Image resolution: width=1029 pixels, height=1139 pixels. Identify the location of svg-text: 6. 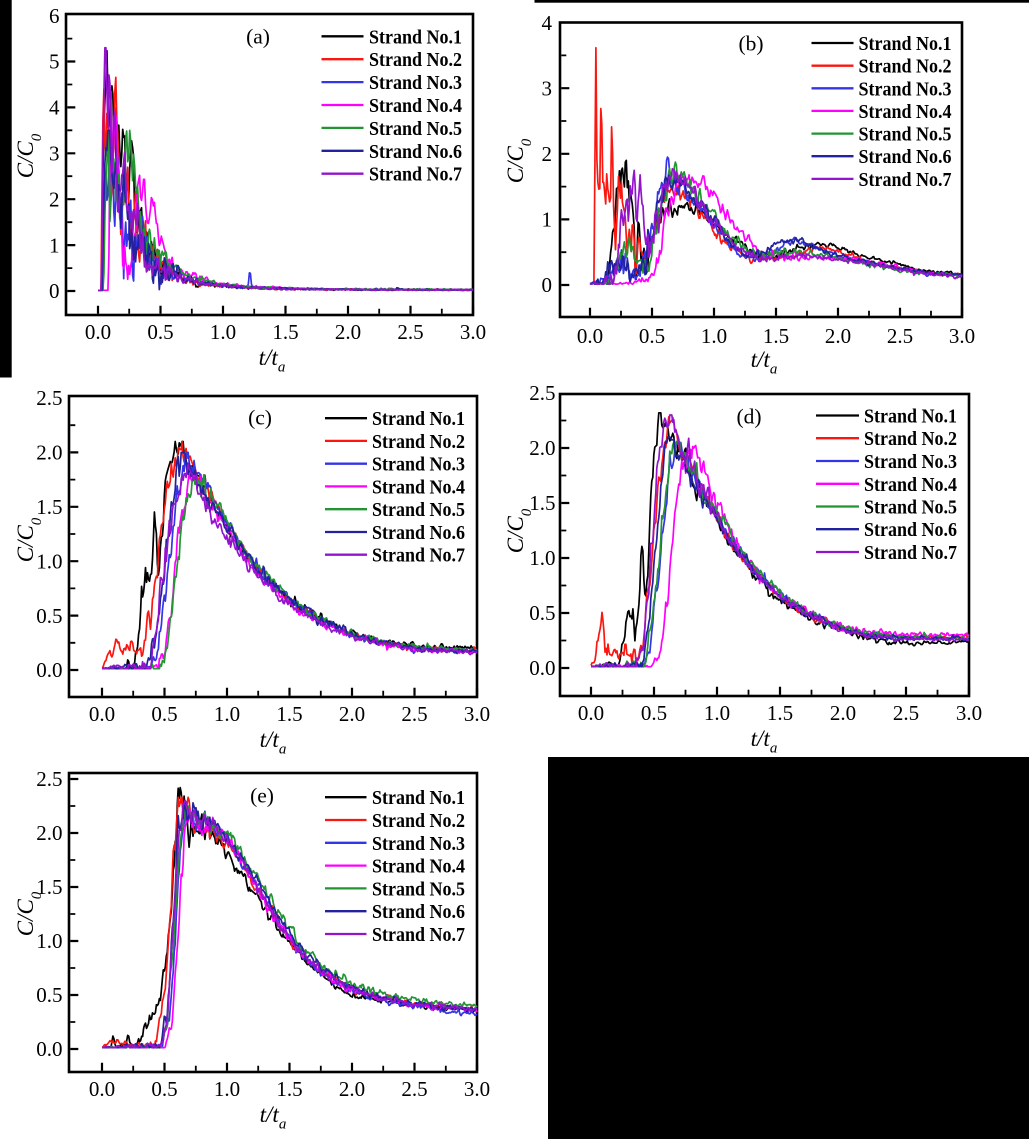
(54, 16).